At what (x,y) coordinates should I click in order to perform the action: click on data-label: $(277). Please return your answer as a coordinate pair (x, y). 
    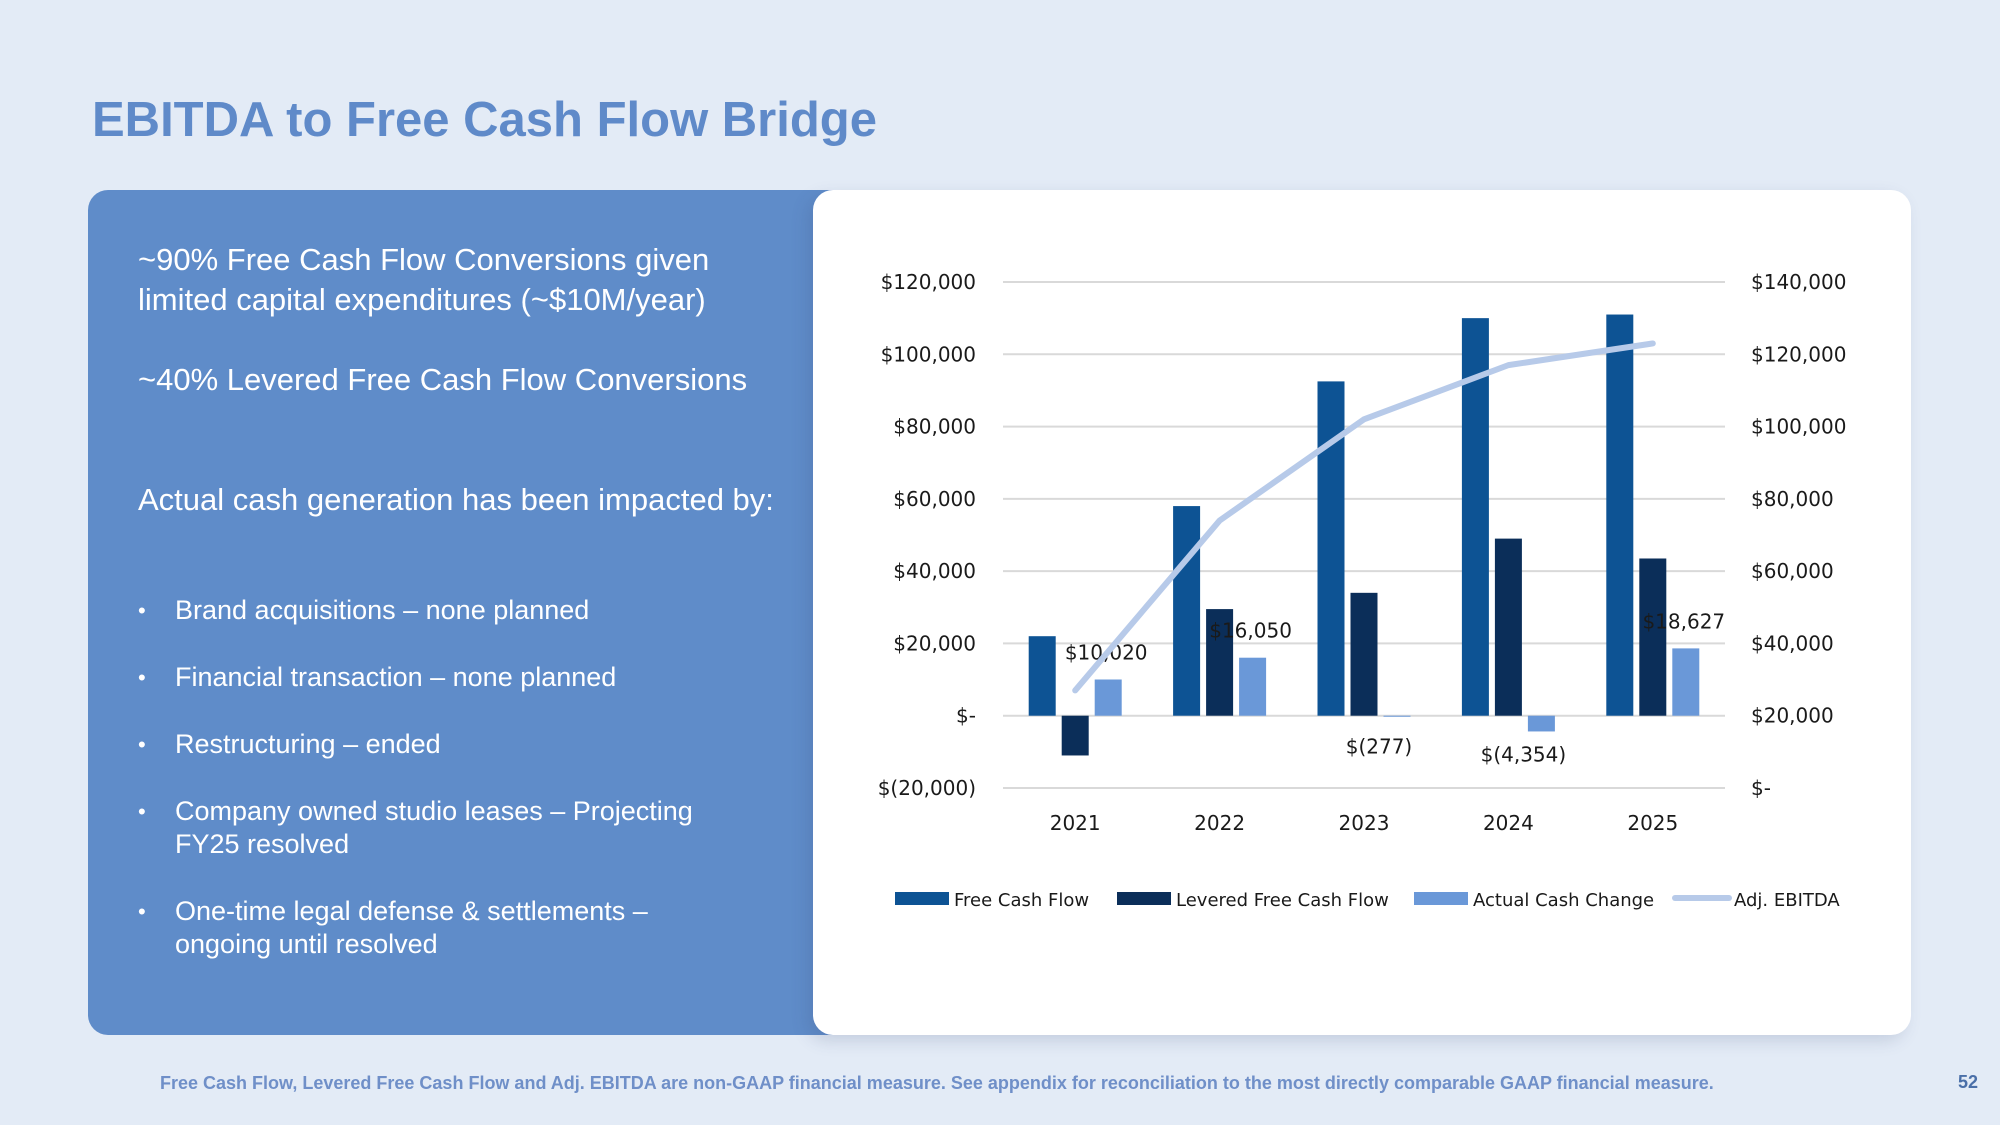
    Looking at the image, I should click on (1379, 747).